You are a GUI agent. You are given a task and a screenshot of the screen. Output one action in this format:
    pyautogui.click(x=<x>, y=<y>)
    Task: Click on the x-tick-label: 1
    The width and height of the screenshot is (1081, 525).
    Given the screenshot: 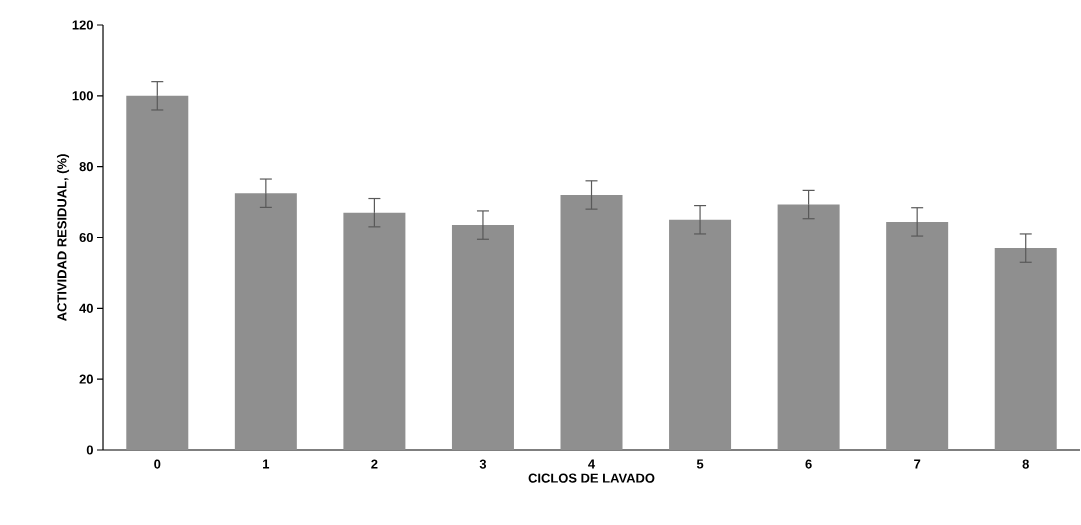 What is the action you would take?
    pyautogui.click(x=266, y=464)
    